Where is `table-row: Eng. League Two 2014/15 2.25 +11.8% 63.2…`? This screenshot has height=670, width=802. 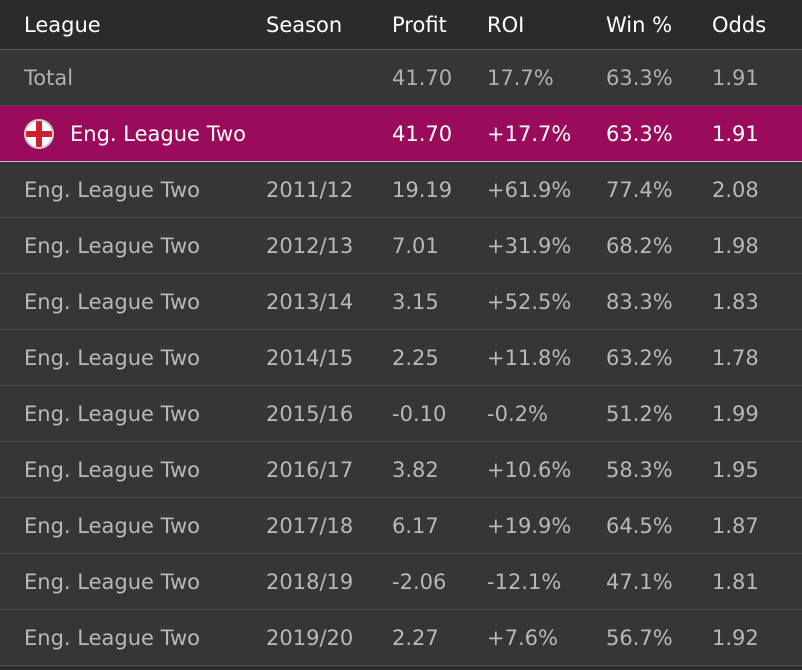 table-row: Eng. League Two 2014/15 2.25 +11.8% 63.2… is located at coordinates (401, 358).